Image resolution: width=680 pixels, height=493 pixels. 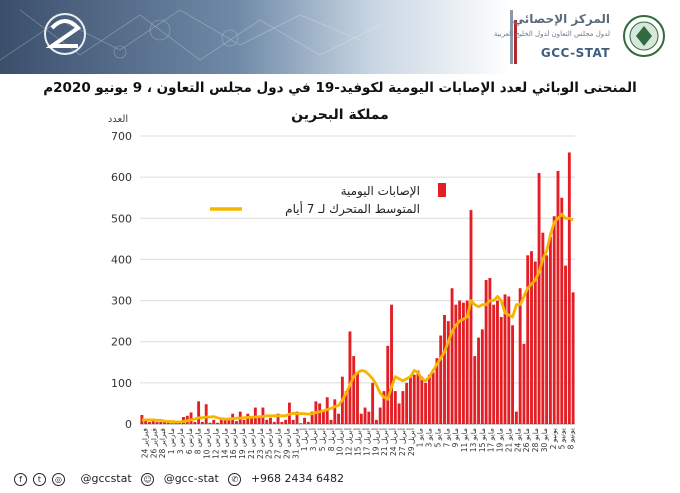 I want to click on x-tick-label: 27 أبريل, so click(x=402, y=442).